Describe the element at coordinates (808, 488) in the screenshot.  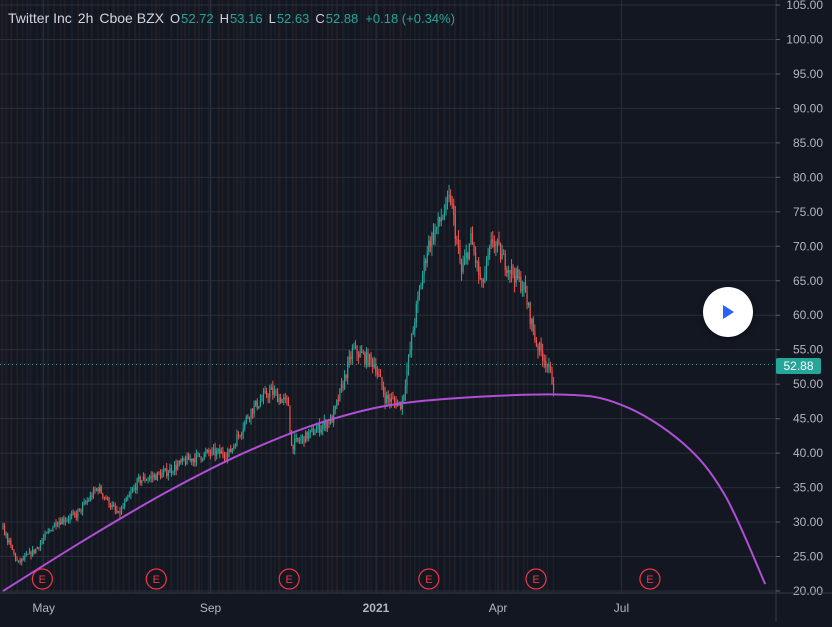
I see `price-tick-label: 35.00` at that location.